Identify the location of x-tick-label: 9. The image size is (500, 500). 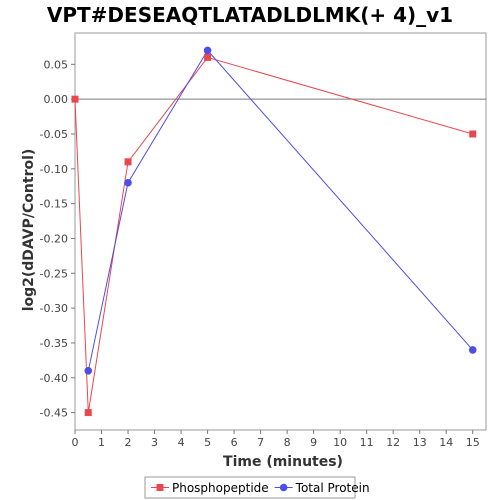
(313, 442).